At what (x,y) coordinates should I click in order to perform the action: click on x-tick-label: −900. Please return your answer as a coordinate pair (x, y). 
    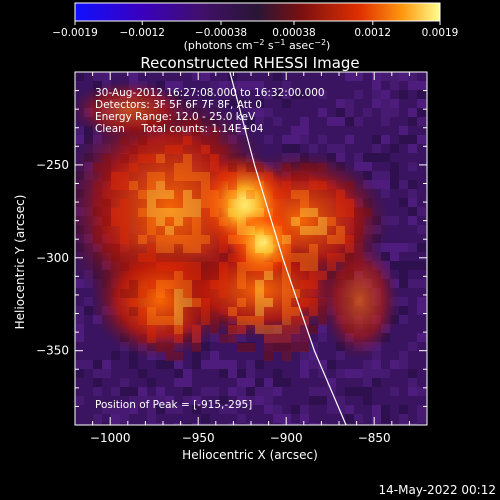
    Looking at the image, I should click on (286, 438).